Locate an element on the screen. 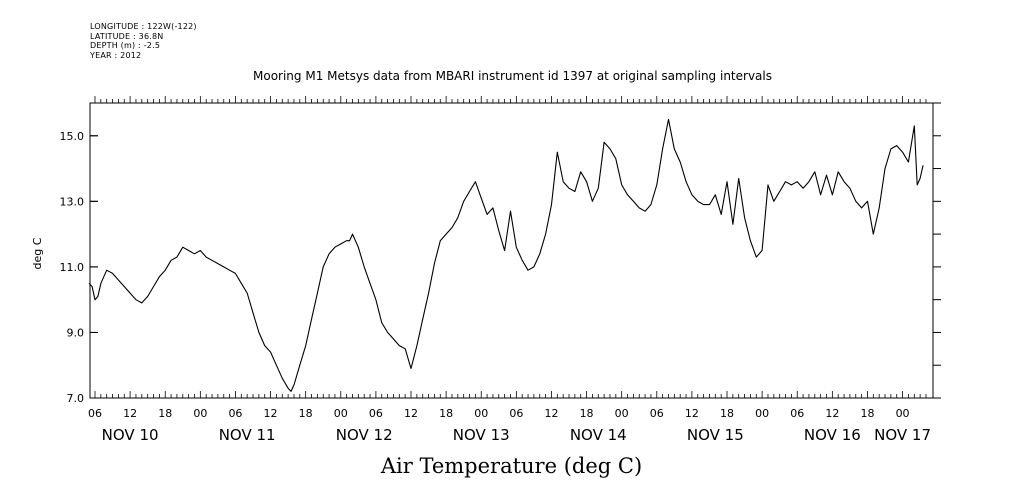 This screenshot has height=504, width=1009. y-axis-label: deg C is located at coordinates (37, 253).